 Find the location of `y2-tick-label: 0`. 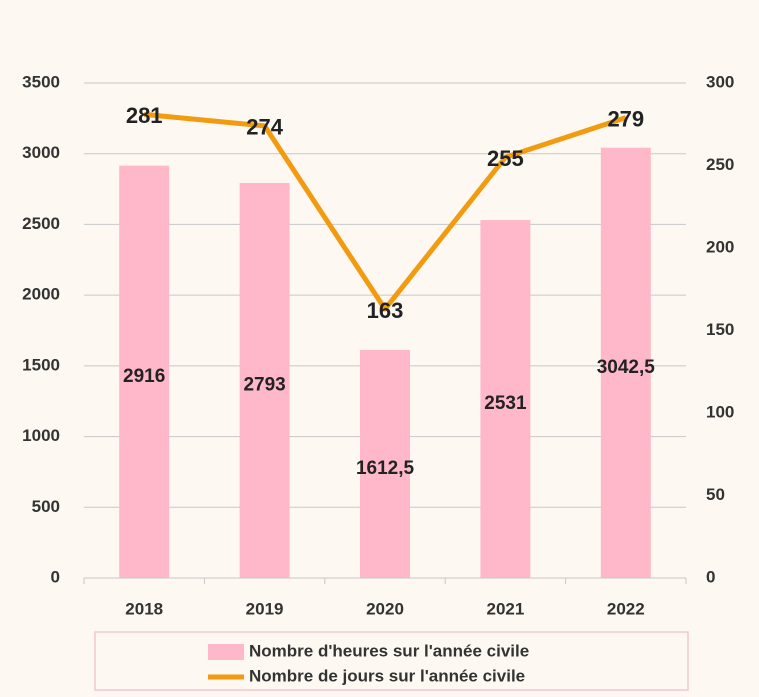

y2-tick-label: 0 is located at coordinates (710, 576).